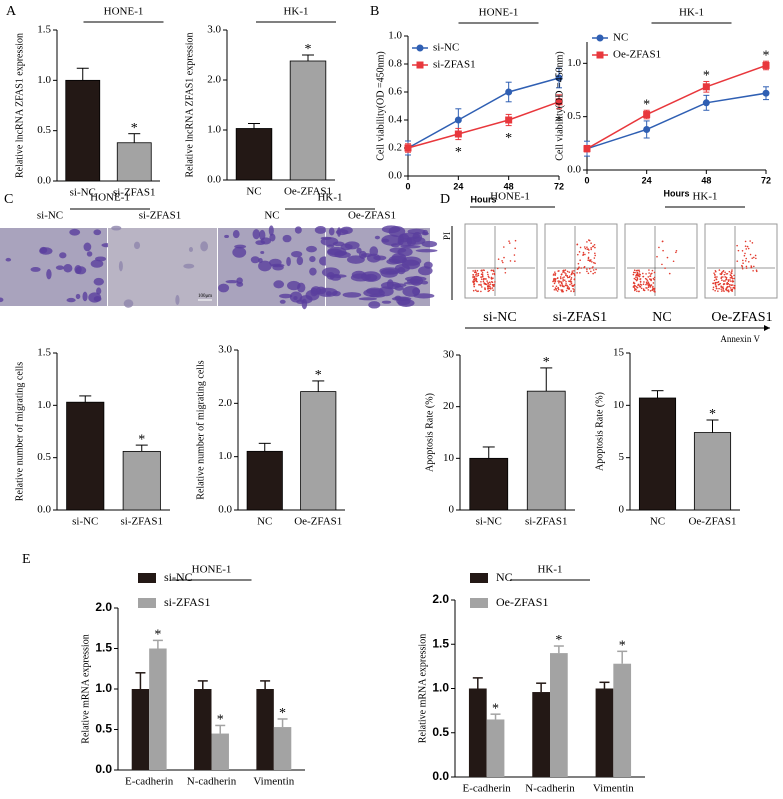  What do you see at coordinates (422, 688) in the screenshot?
I see `y-axis-label: Relative mRNA expression` at bounding box center [422, 688].